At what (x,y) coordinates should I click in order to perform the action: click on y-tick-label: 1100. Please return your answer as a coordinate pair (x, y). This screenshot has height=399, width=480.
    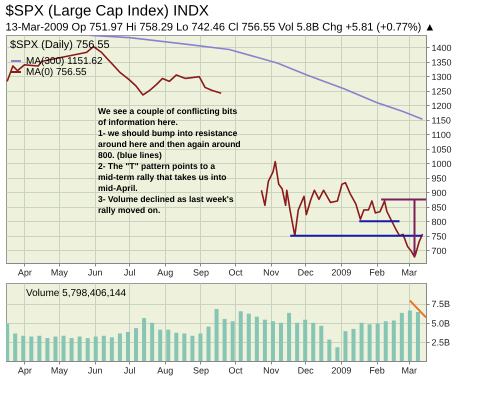
    Looking at the image, I should click on (441, 135).